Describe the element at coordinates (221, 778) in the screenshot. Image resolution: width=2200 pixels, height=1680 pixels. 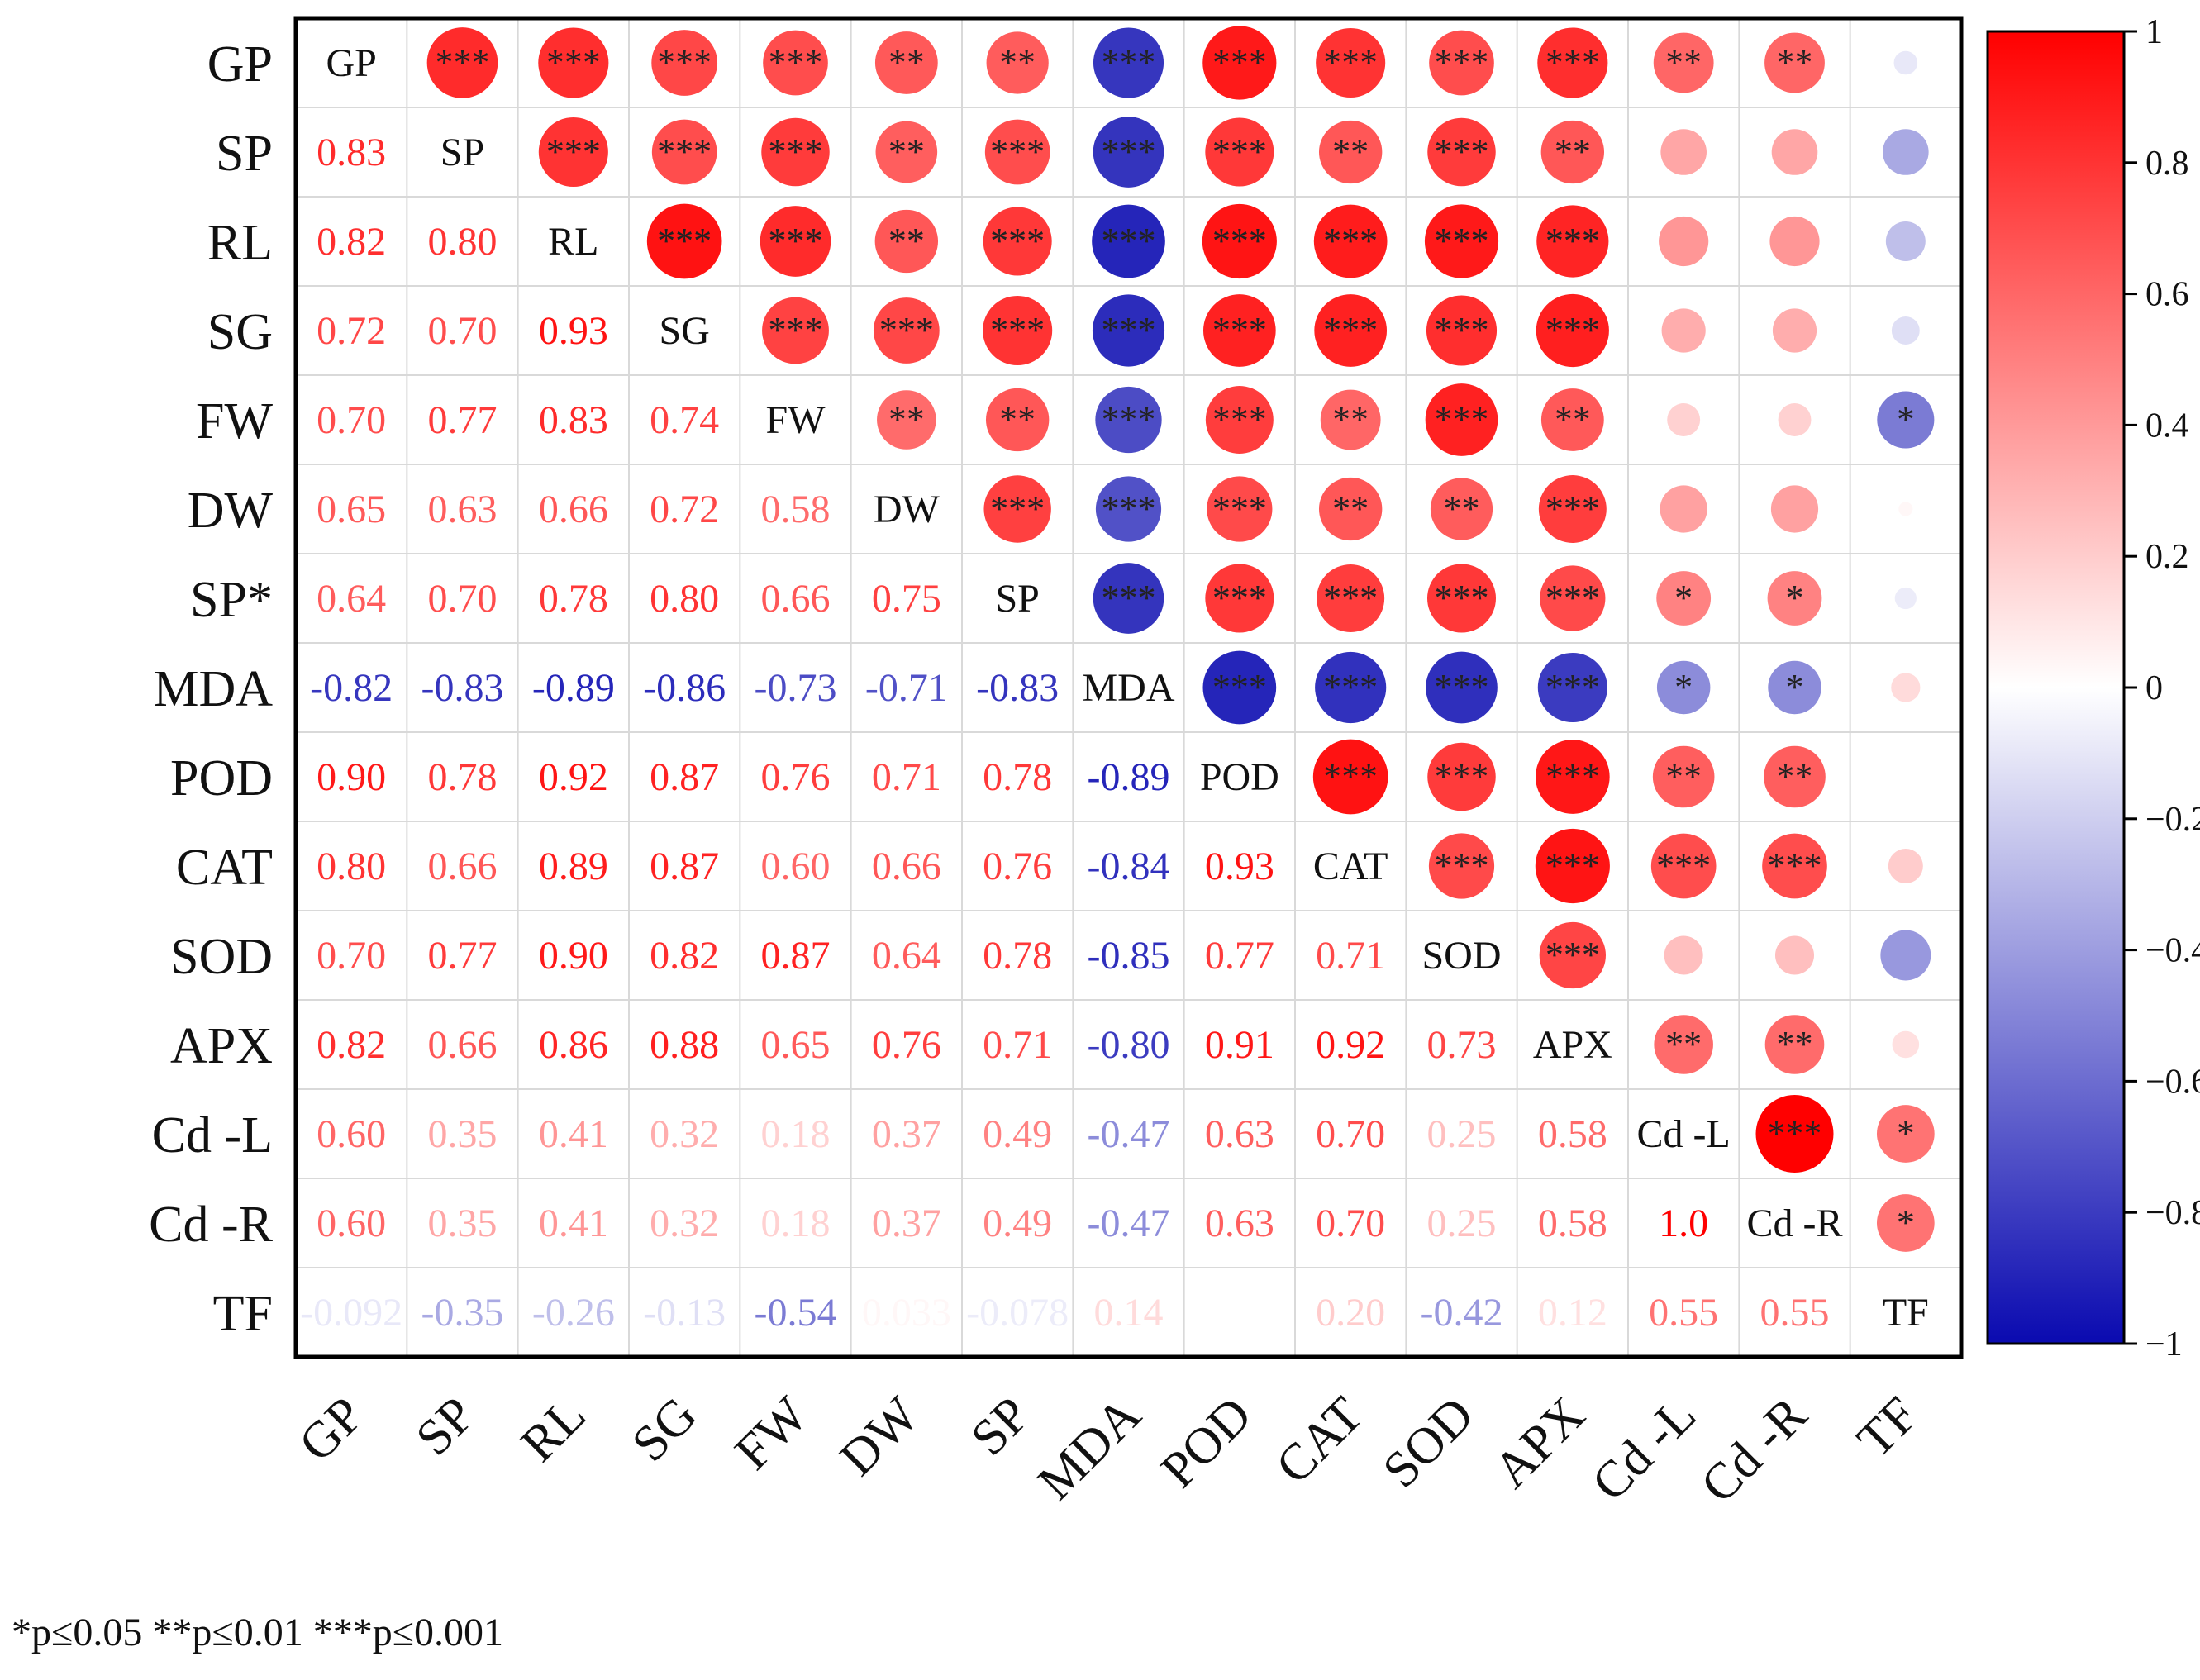
I see `row-label: POD` at that location.